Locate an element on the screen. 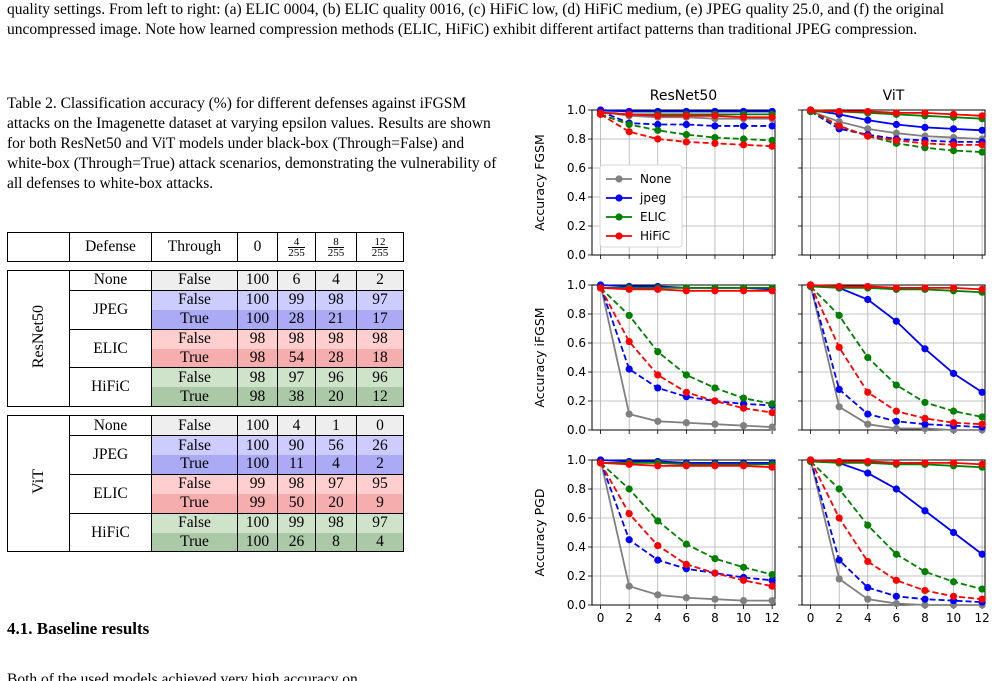  table-row: ELIC False 99 98 97 95 is located at coordinates (206, 494).